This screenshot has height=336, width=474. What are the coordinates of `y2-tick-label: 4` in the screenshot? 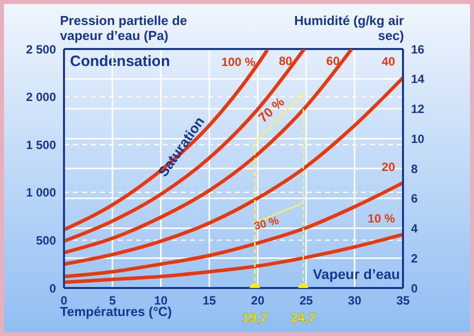 It's located at (414, 229).